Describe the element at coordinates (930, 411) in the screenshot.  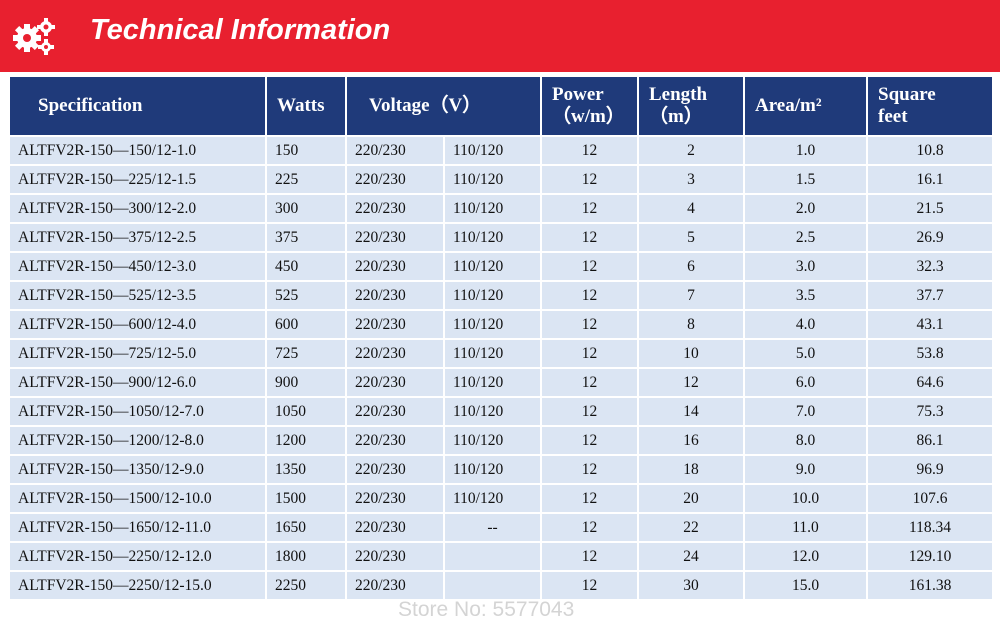
I see `table-cell: 75.3` at that location.